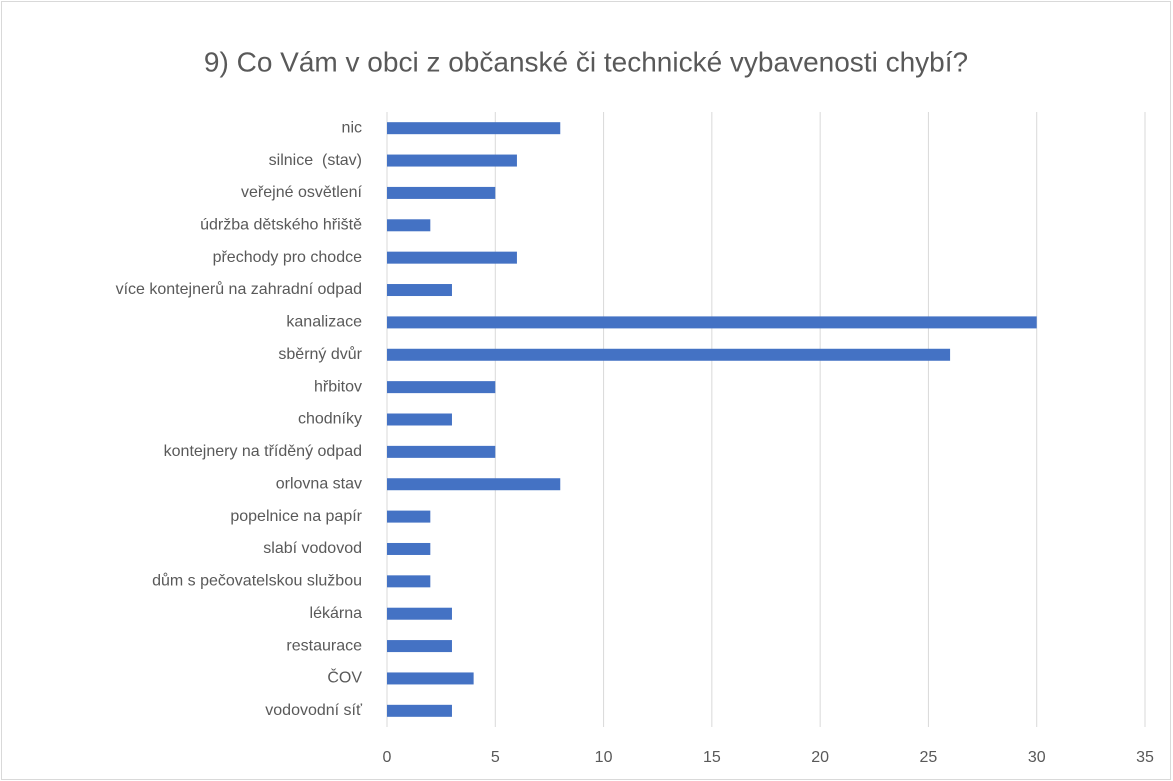 This screenshot has height=781, width=1173. I want to click on y-tick-label: popelnice na papír, so click(296, 516).